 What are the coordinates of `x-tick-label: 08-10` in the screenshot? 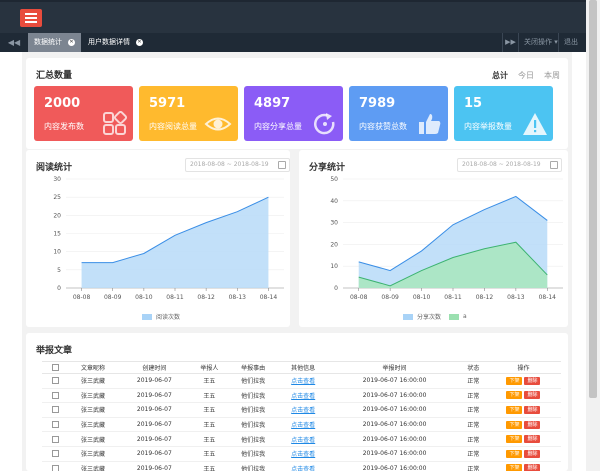 It's located at (144, 297).